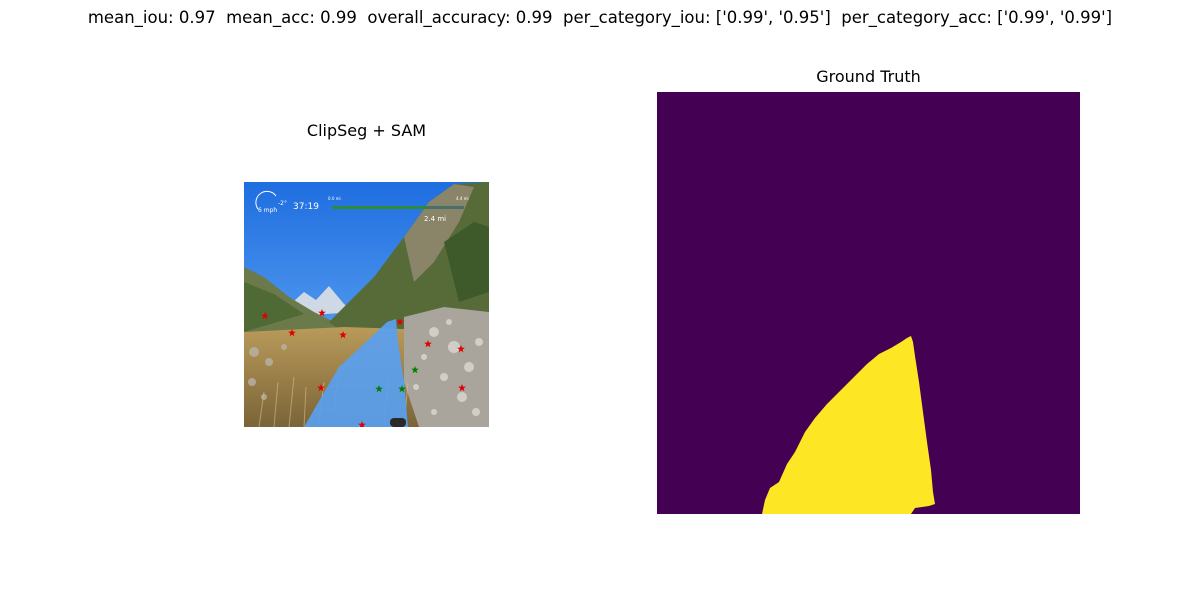 The width and height of the screenshot is (1200, 600). What do you see at coordinates (267, 210) in the screenshot?
I see `hud-speed: 6 mph` at bounding box center [267, 210].